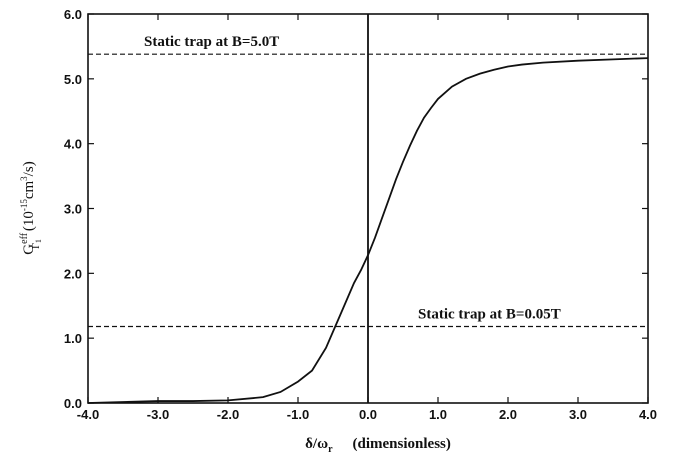  Describe the element at coordinates (298, 414) in the screenshot. I see `x-tick-label: -1.0` at that location.